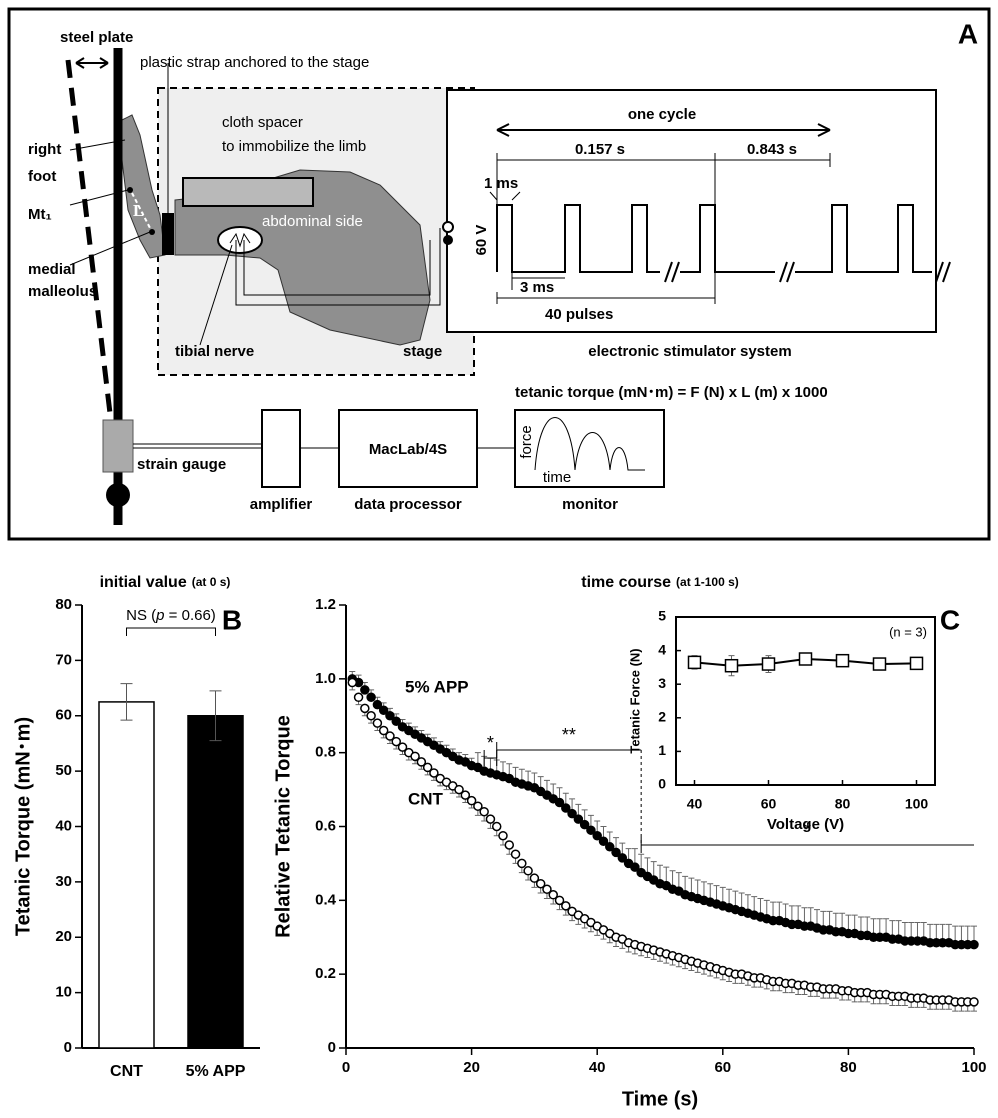 This screenshot has width=998, height=1118. What do you see at coordinates (240, 240) in the screenshot?
I see `electrode-mark` at bounding box center [240, 240].